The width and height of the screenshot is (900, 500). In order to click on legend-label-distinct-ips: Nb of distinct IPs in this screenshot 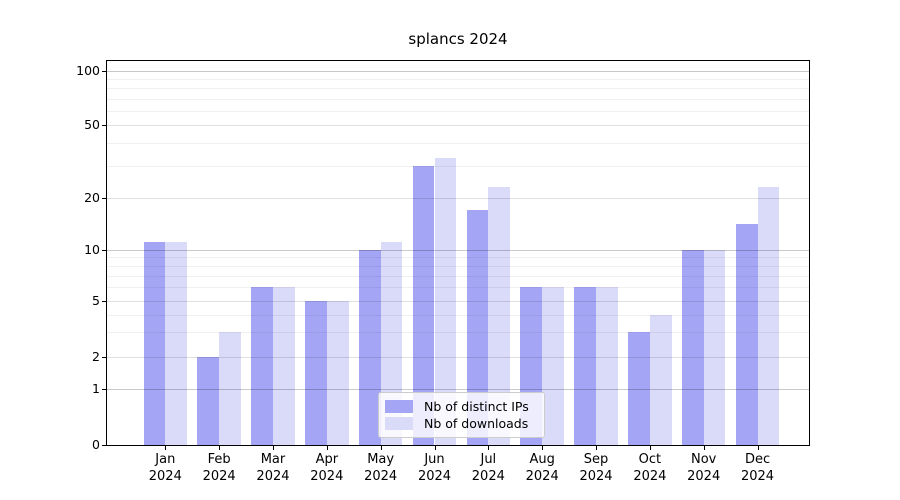, I will do `click(476, 406)`.